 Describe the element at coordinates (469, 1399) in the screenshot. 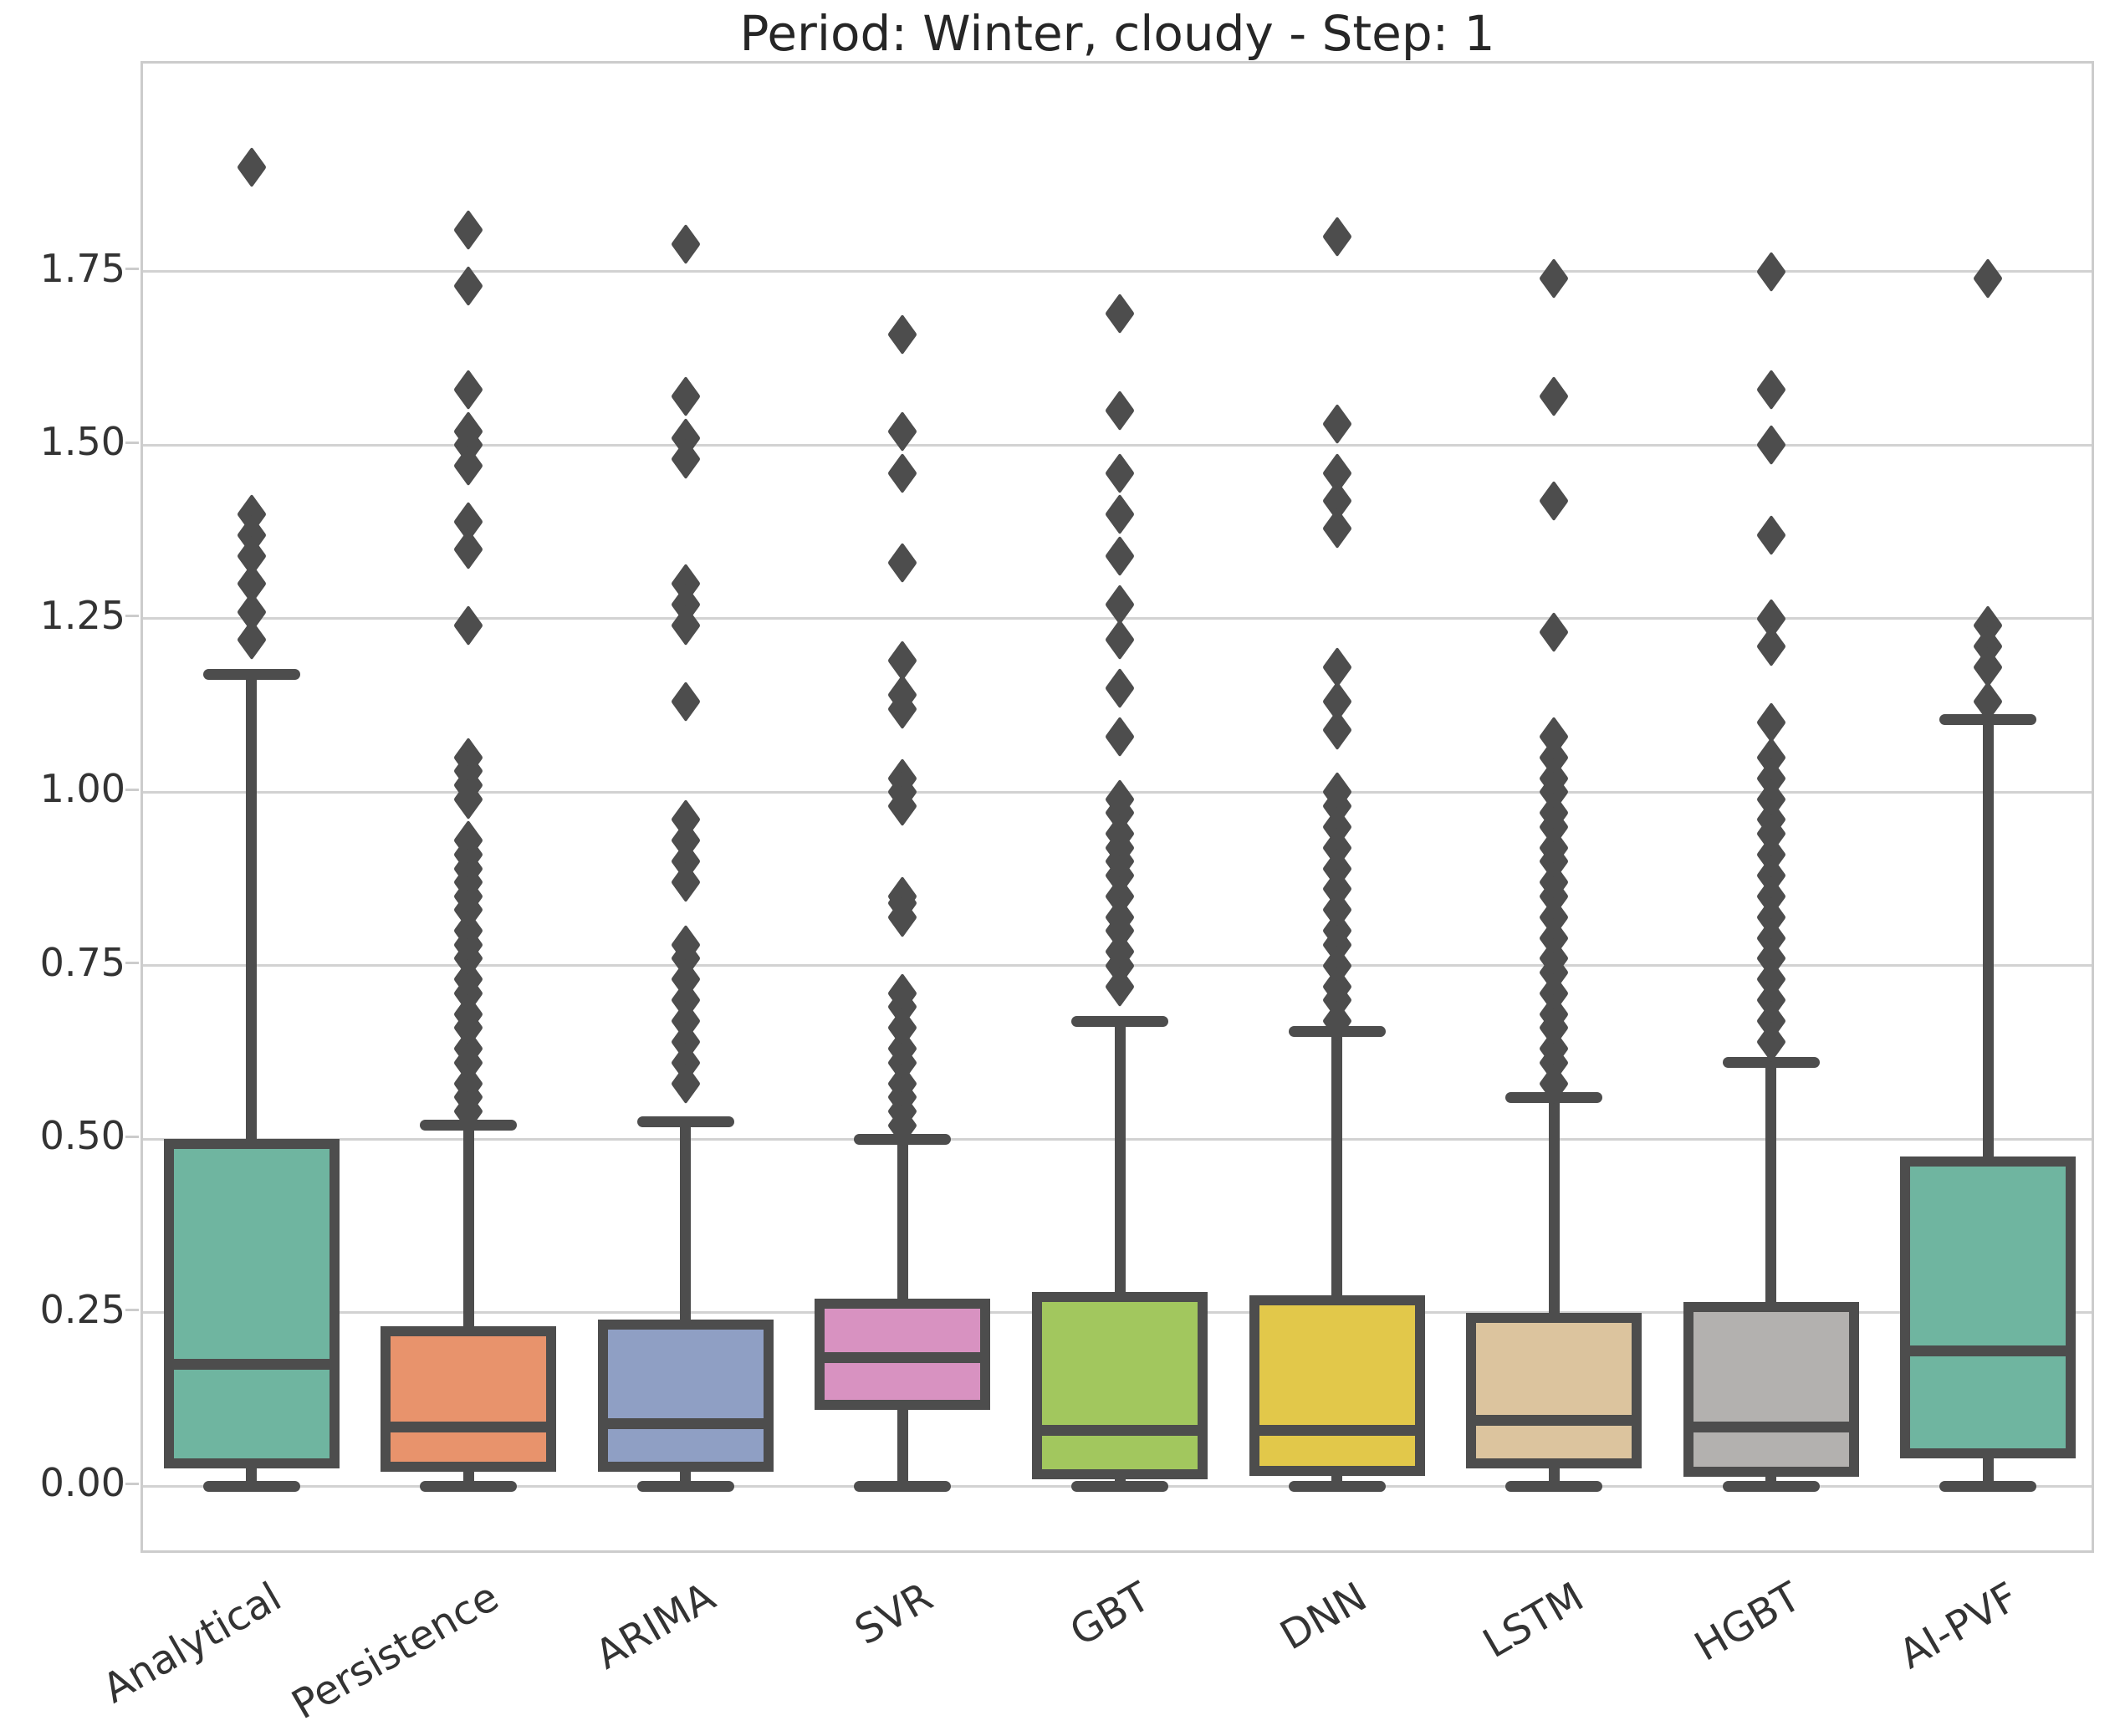

I see `box-Persistence` at that location.